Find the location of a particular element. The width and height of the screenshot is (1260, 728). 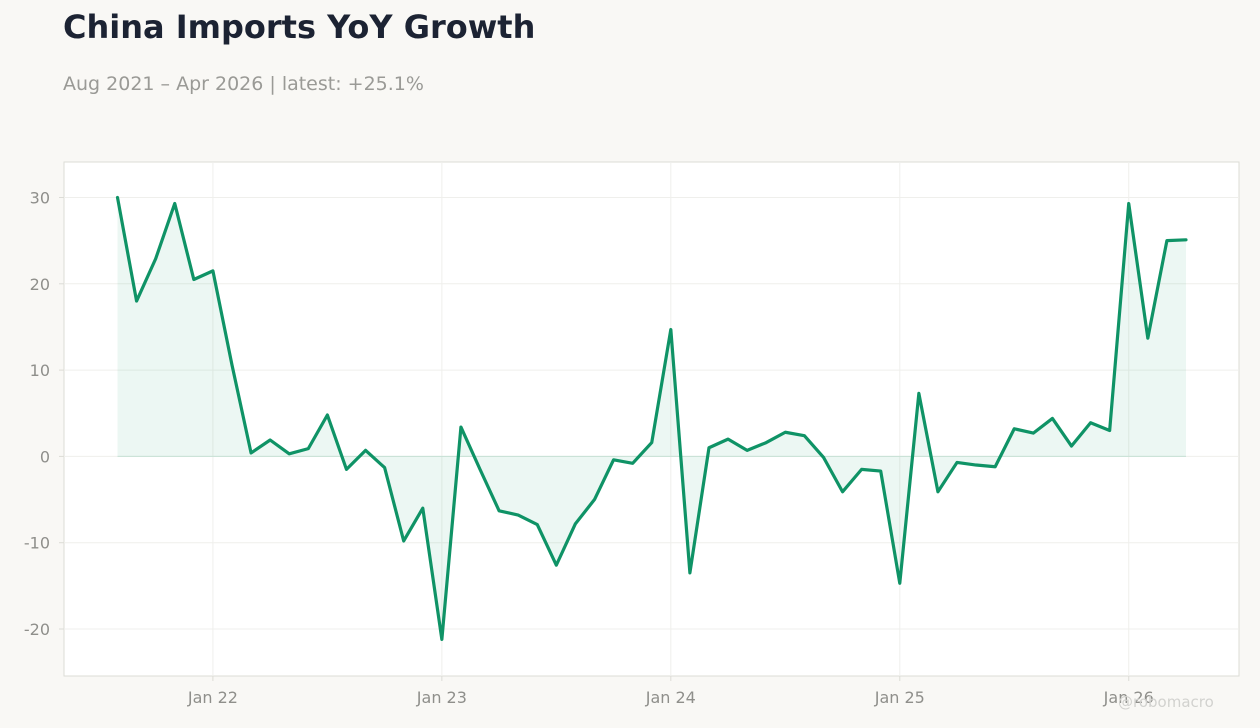

x-tick-label: Jan 22 is located at coordinates (212, 697).